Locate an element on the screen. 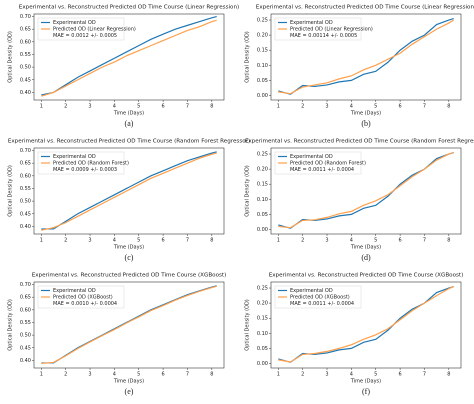 The height and width of the screenshot is (404, 474). annotation: MAE = 0.00114 +/- 0.0005 is located at coordinates (323, 36).